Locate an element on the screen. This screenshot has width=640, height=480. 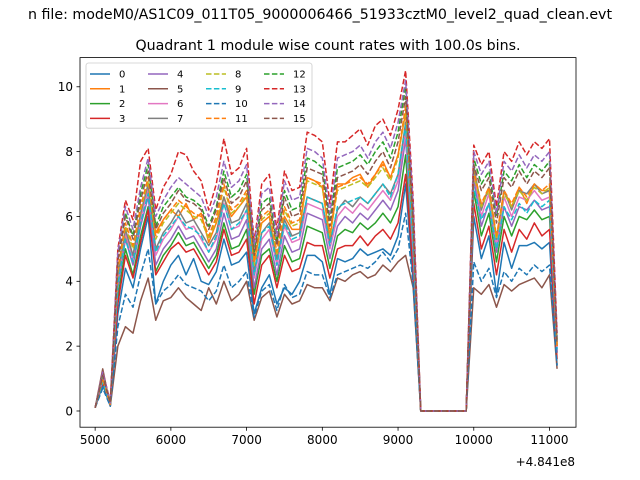
legend-label-12: 12 is located at coordinates (299, 75).